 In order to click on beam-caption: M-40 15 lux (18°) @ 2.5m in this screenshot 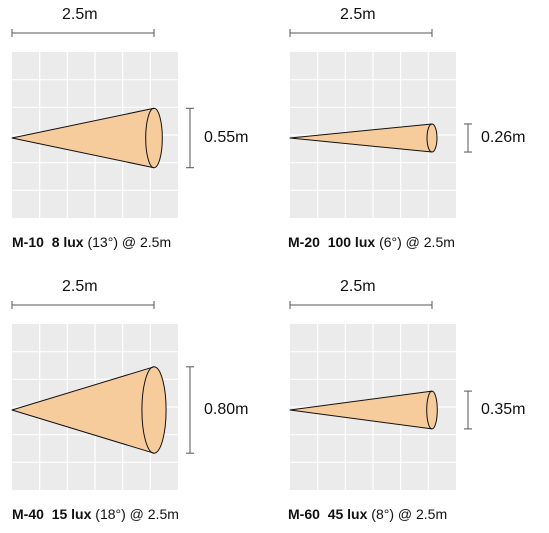, I will do `click(95, 514)`.